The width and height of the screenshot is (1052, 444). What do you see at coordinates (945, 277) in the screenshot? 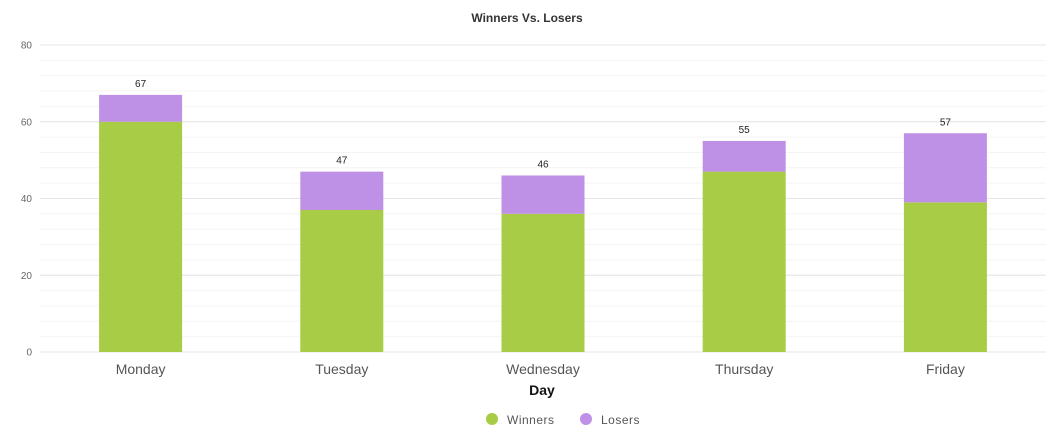
I see `bar-winners-friday` at bounding box center [945, 277].